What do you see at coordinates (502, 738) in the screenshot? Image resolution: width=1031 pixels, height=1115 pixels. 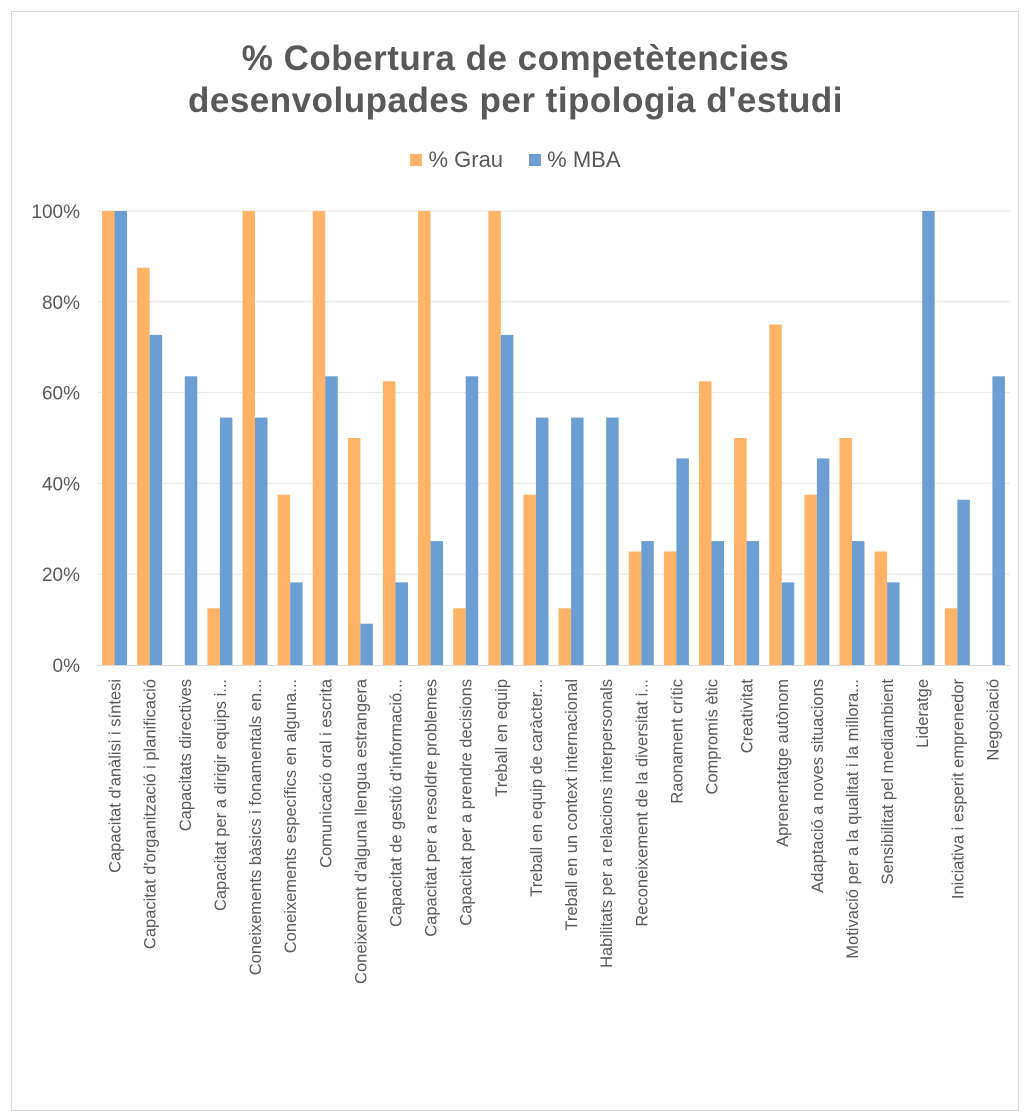 I see `x-tick-label: Treball en equip` at bounding box center [502, 738].